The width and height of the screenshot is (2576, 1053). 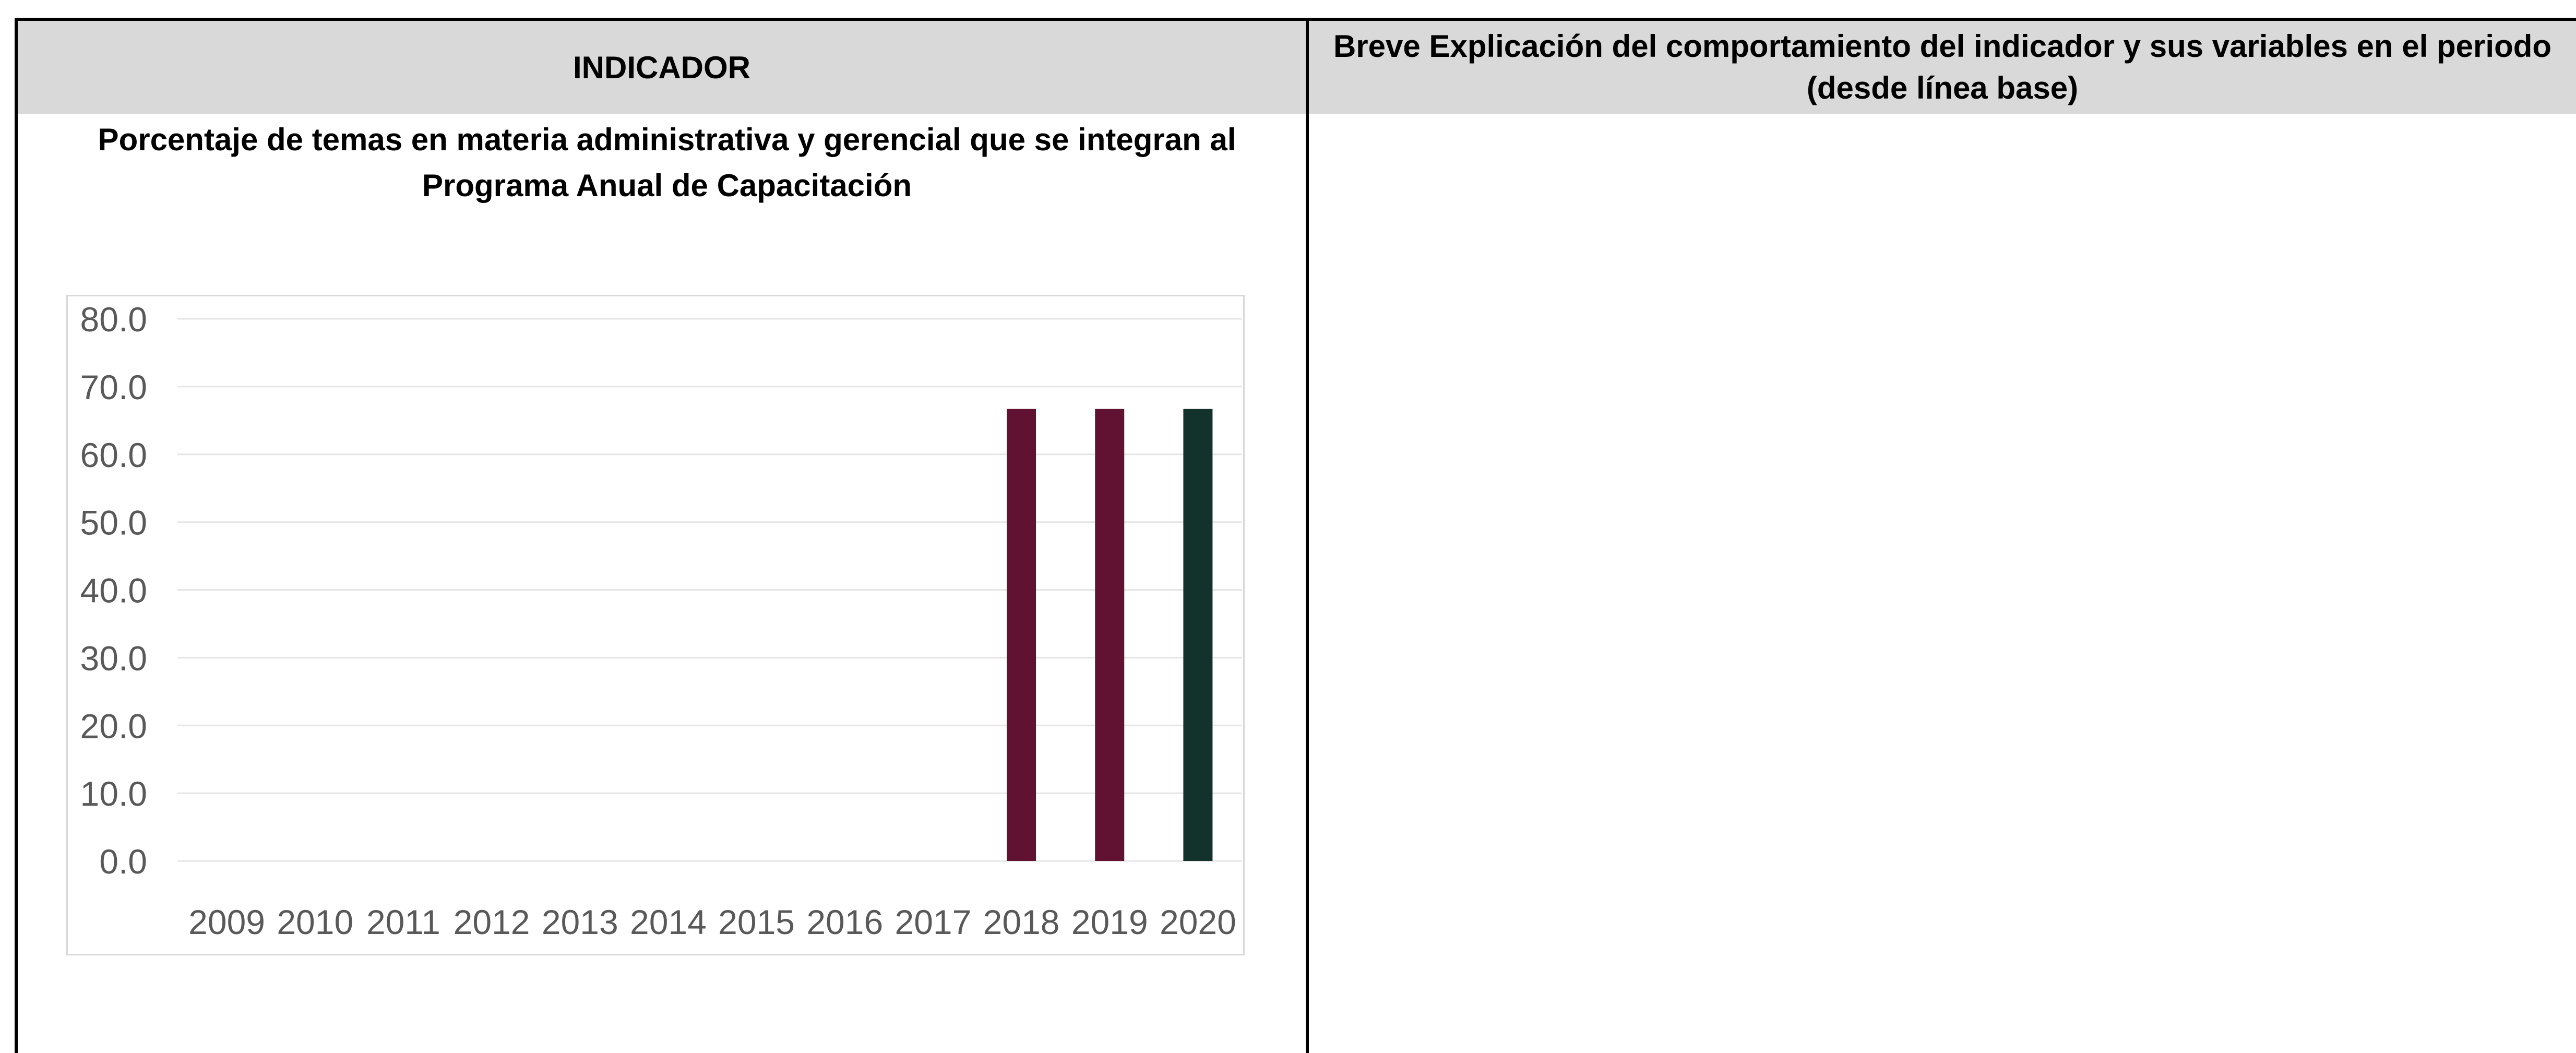 I want to click on x-tick-label: 2017, so click(x=933, y=922).